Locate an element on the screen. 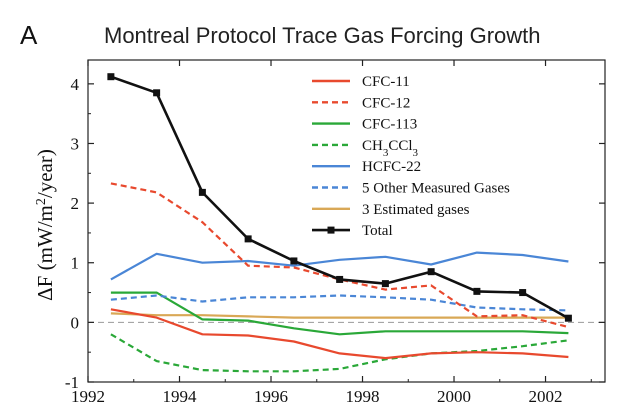 The height and width of the screenshot is (416, 640). y-axis-title-part: ΔF (mW/m is located at coordinates (45, 253).